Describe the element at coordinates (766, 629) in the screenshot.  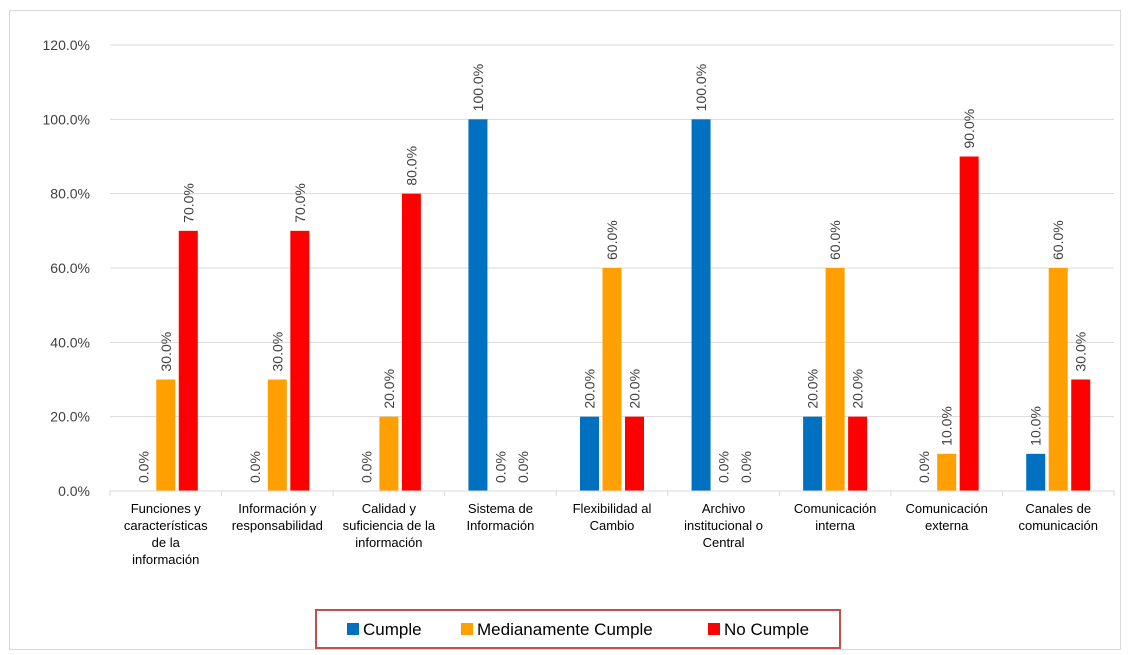
I see `legend-label: No Cumple` at that location.